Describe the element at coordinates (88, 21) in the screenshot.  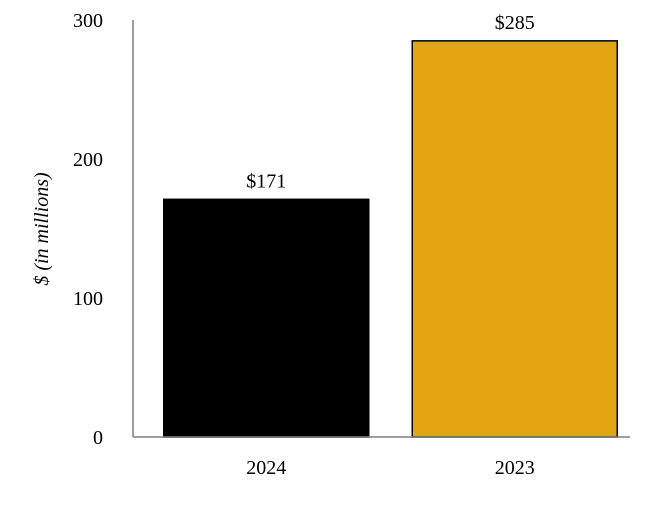
I see `y-tick-label: 300` at that location.